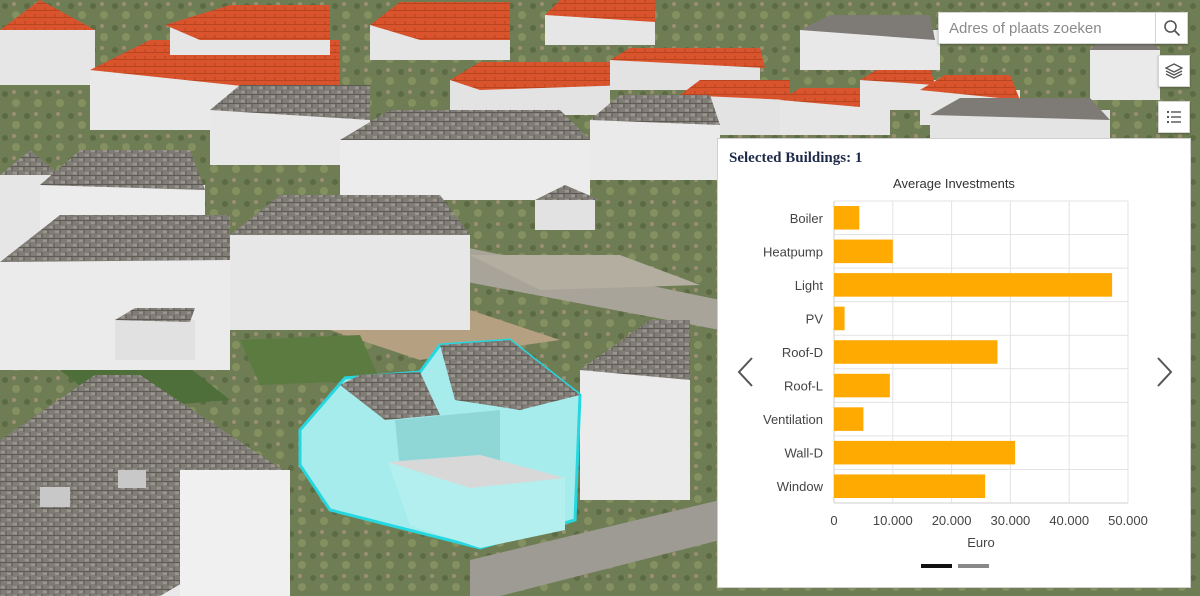 Image resolution: width=1200 pixels, height=596 pixels. What do you see at coordinates (440, 444) in the screenshot?
I see `selected-building` at bounding box center [440, 444].